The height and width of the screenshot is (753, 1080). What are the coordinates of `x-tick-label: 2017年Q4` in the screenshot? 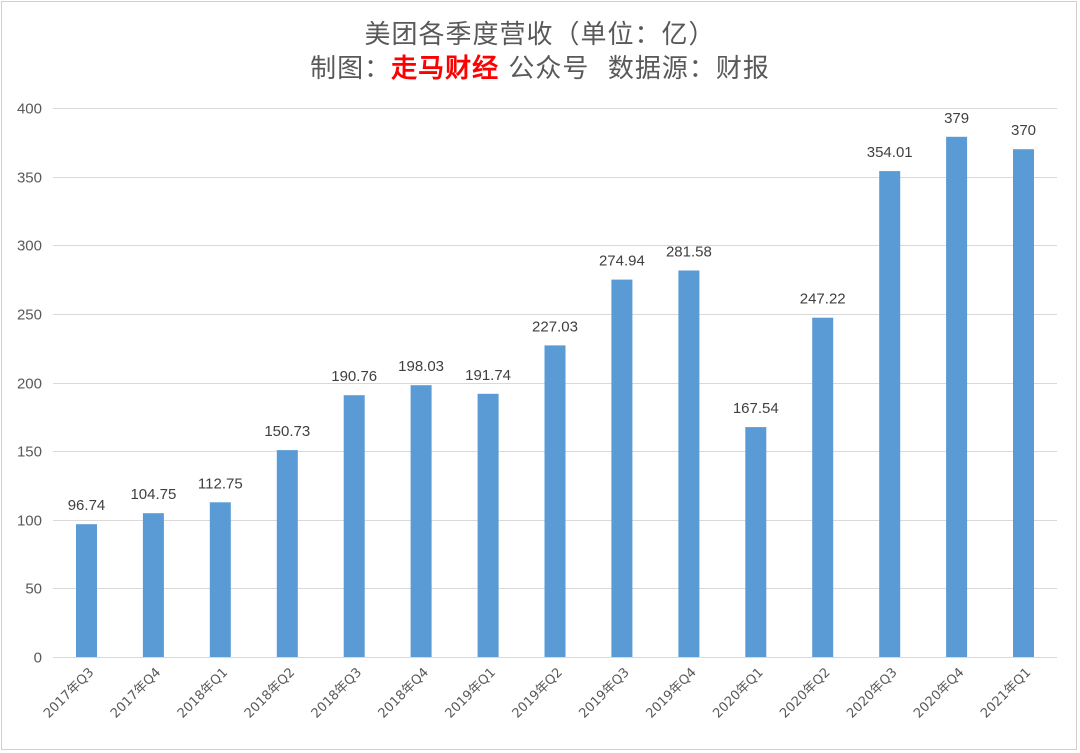 It's located at (136, 693).